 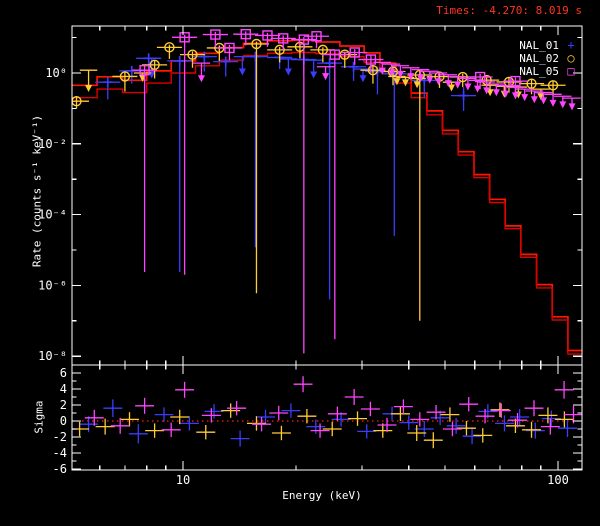 I want to click on svg-text: 100, so click(x=558, y=480).